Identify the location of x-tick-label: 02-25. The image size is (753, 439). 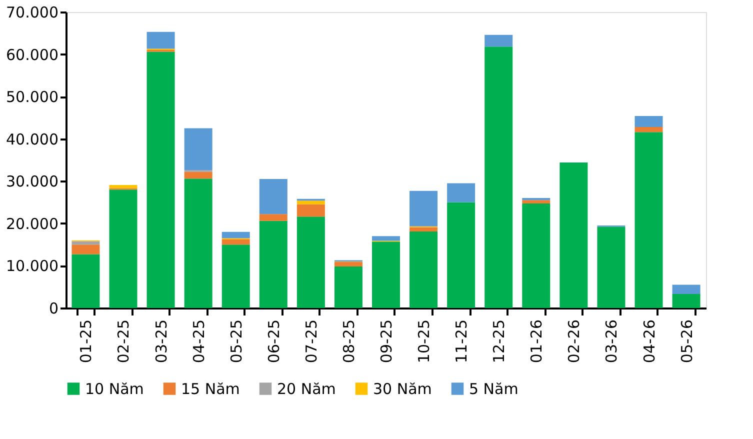
(123, 342).